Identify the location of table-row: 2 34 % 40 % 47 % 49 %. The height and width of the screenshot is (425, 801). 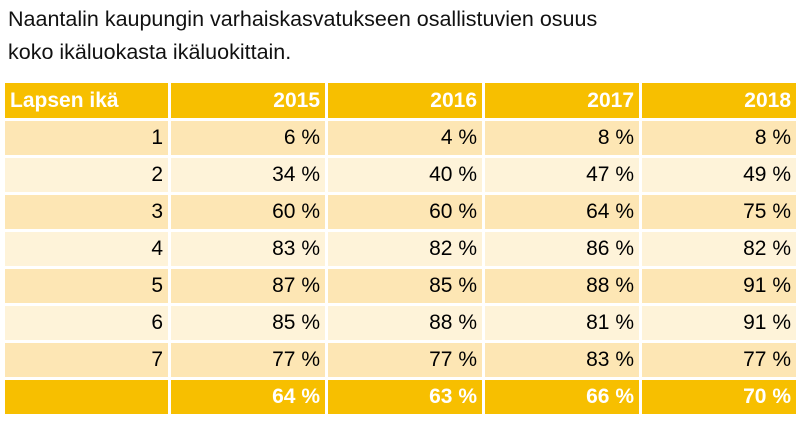
(400, 175).